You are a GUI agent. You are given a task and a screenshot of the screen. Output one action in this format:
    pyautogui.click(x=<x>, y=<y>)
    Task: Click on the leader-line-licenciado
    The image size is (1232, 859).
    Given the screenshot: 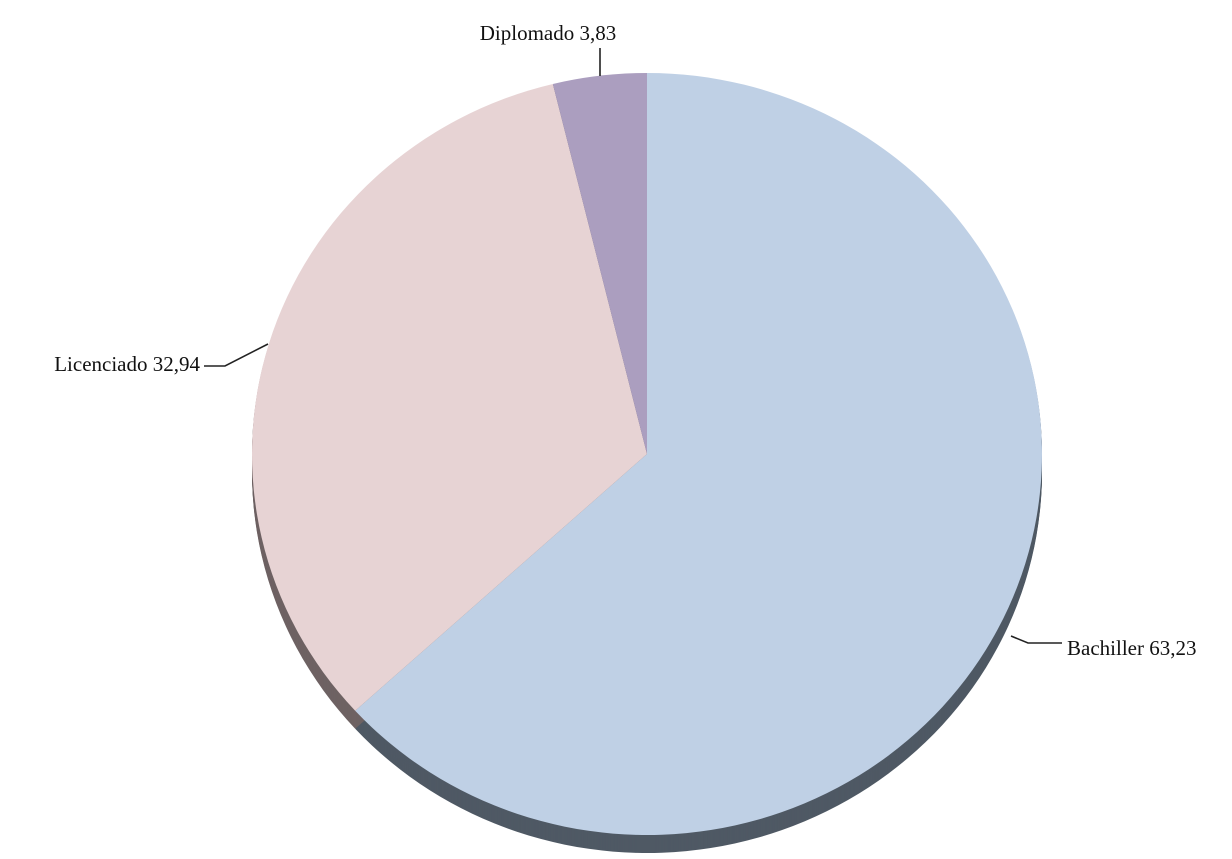 What is the action you would take?
    pyautogui.click(x=236, y=355)
    